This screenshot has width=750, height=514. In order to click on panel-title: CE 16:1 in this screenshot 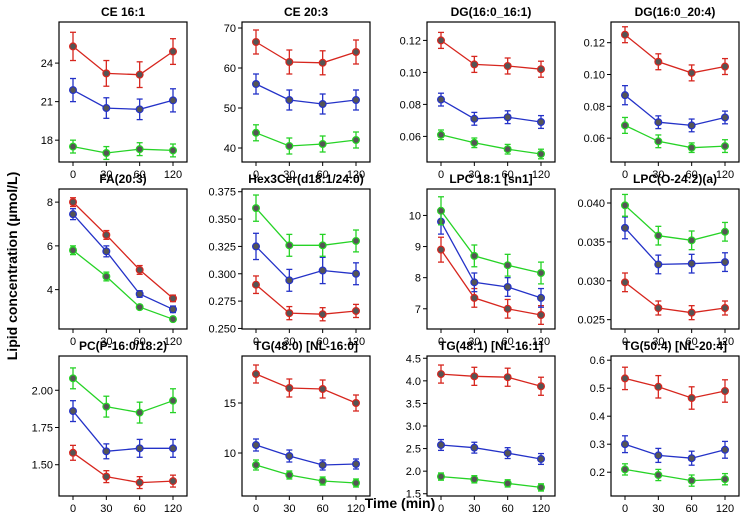, I will do `click(123, 12)`.